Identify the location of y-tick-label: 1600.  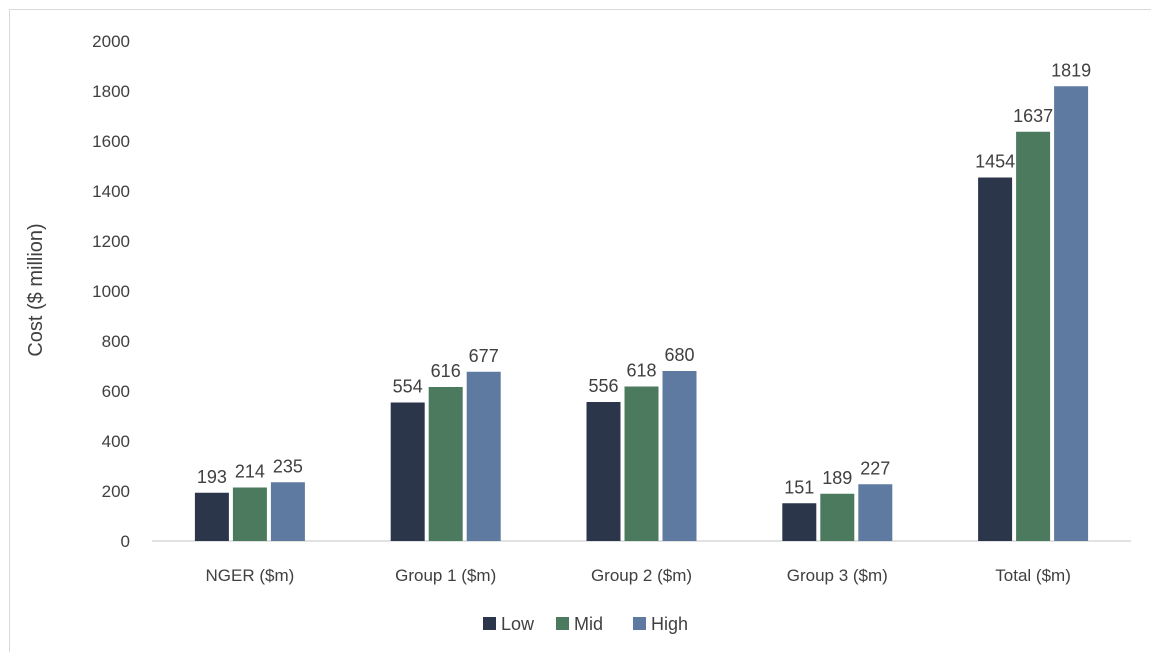
(111, 141).